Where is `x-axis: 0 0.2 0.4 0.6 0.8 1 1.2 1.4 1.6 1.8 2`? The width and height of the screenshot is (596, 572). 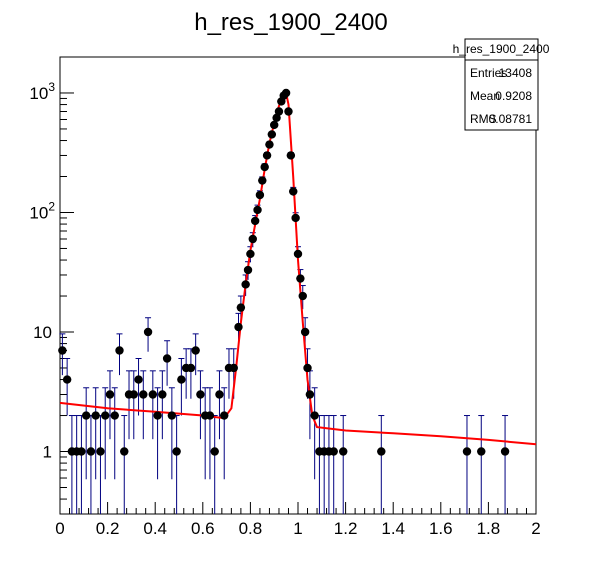
x-axis: 0 0.2 0.4 0.6 0.8 1 1.2 1.4 1.6 1.8 2 is located at coordinates (298, 520).